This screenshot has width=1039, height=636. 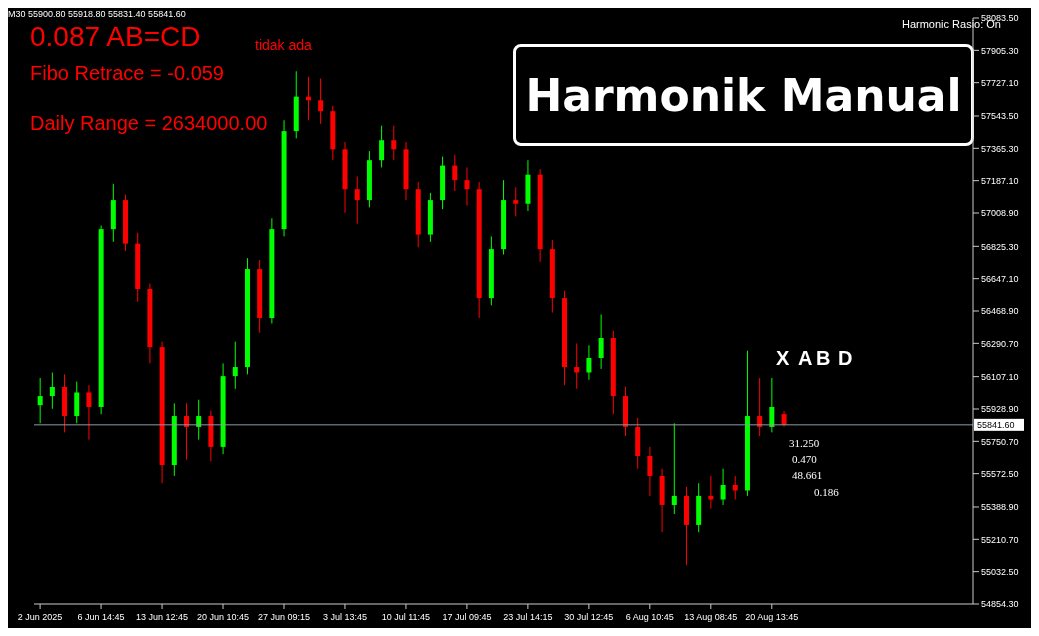 What do you see at coordinates (649, 617) in the screenshot?
I see `x-tick-label: 6 Aug 10:45` at bounding box center [649, 617].